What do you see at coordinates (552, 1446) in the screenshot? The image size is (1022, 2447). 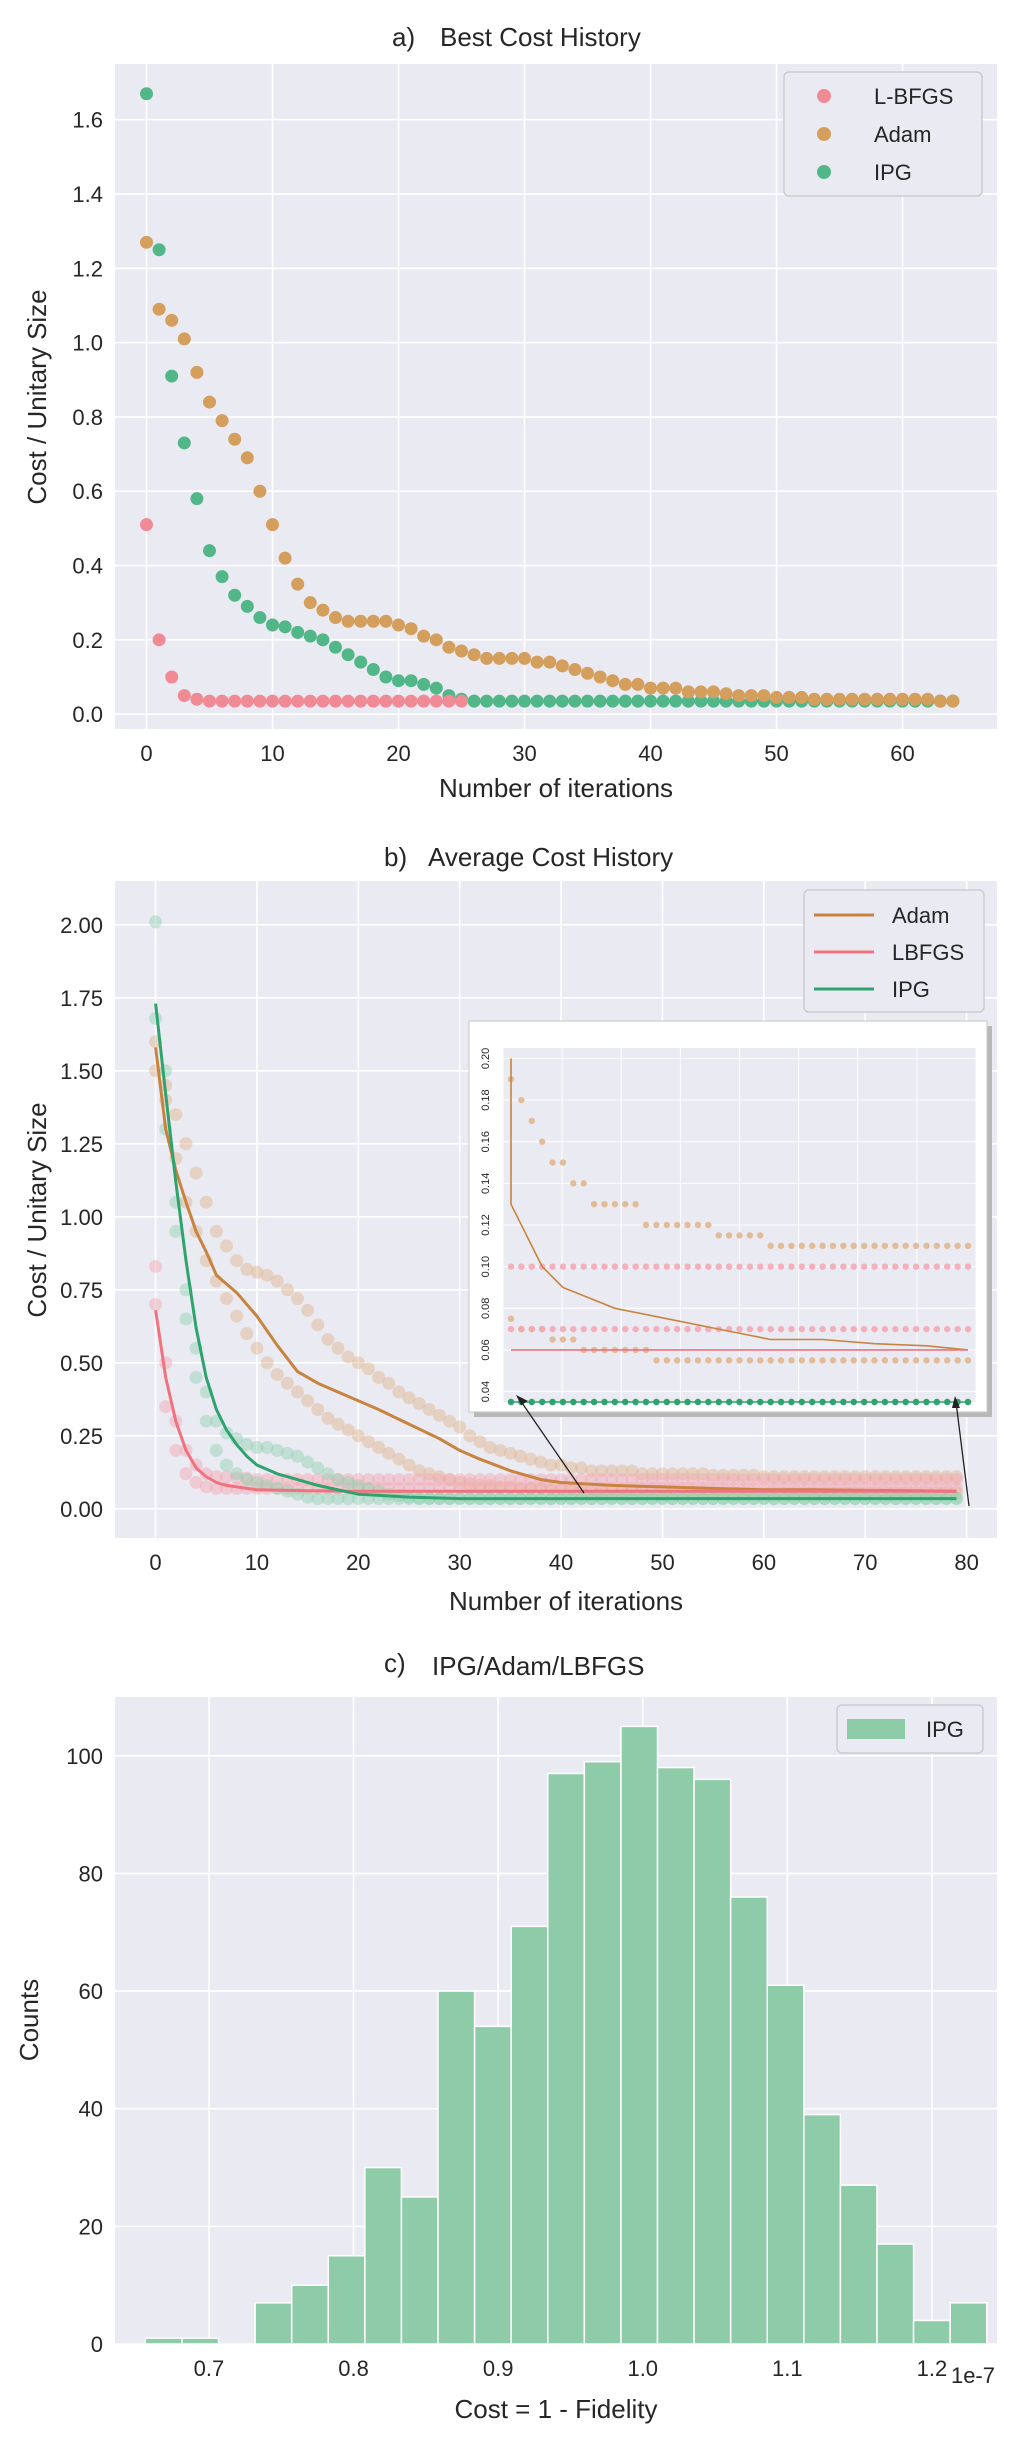 I see `arrow-left` at bounding box center [552, 1446].